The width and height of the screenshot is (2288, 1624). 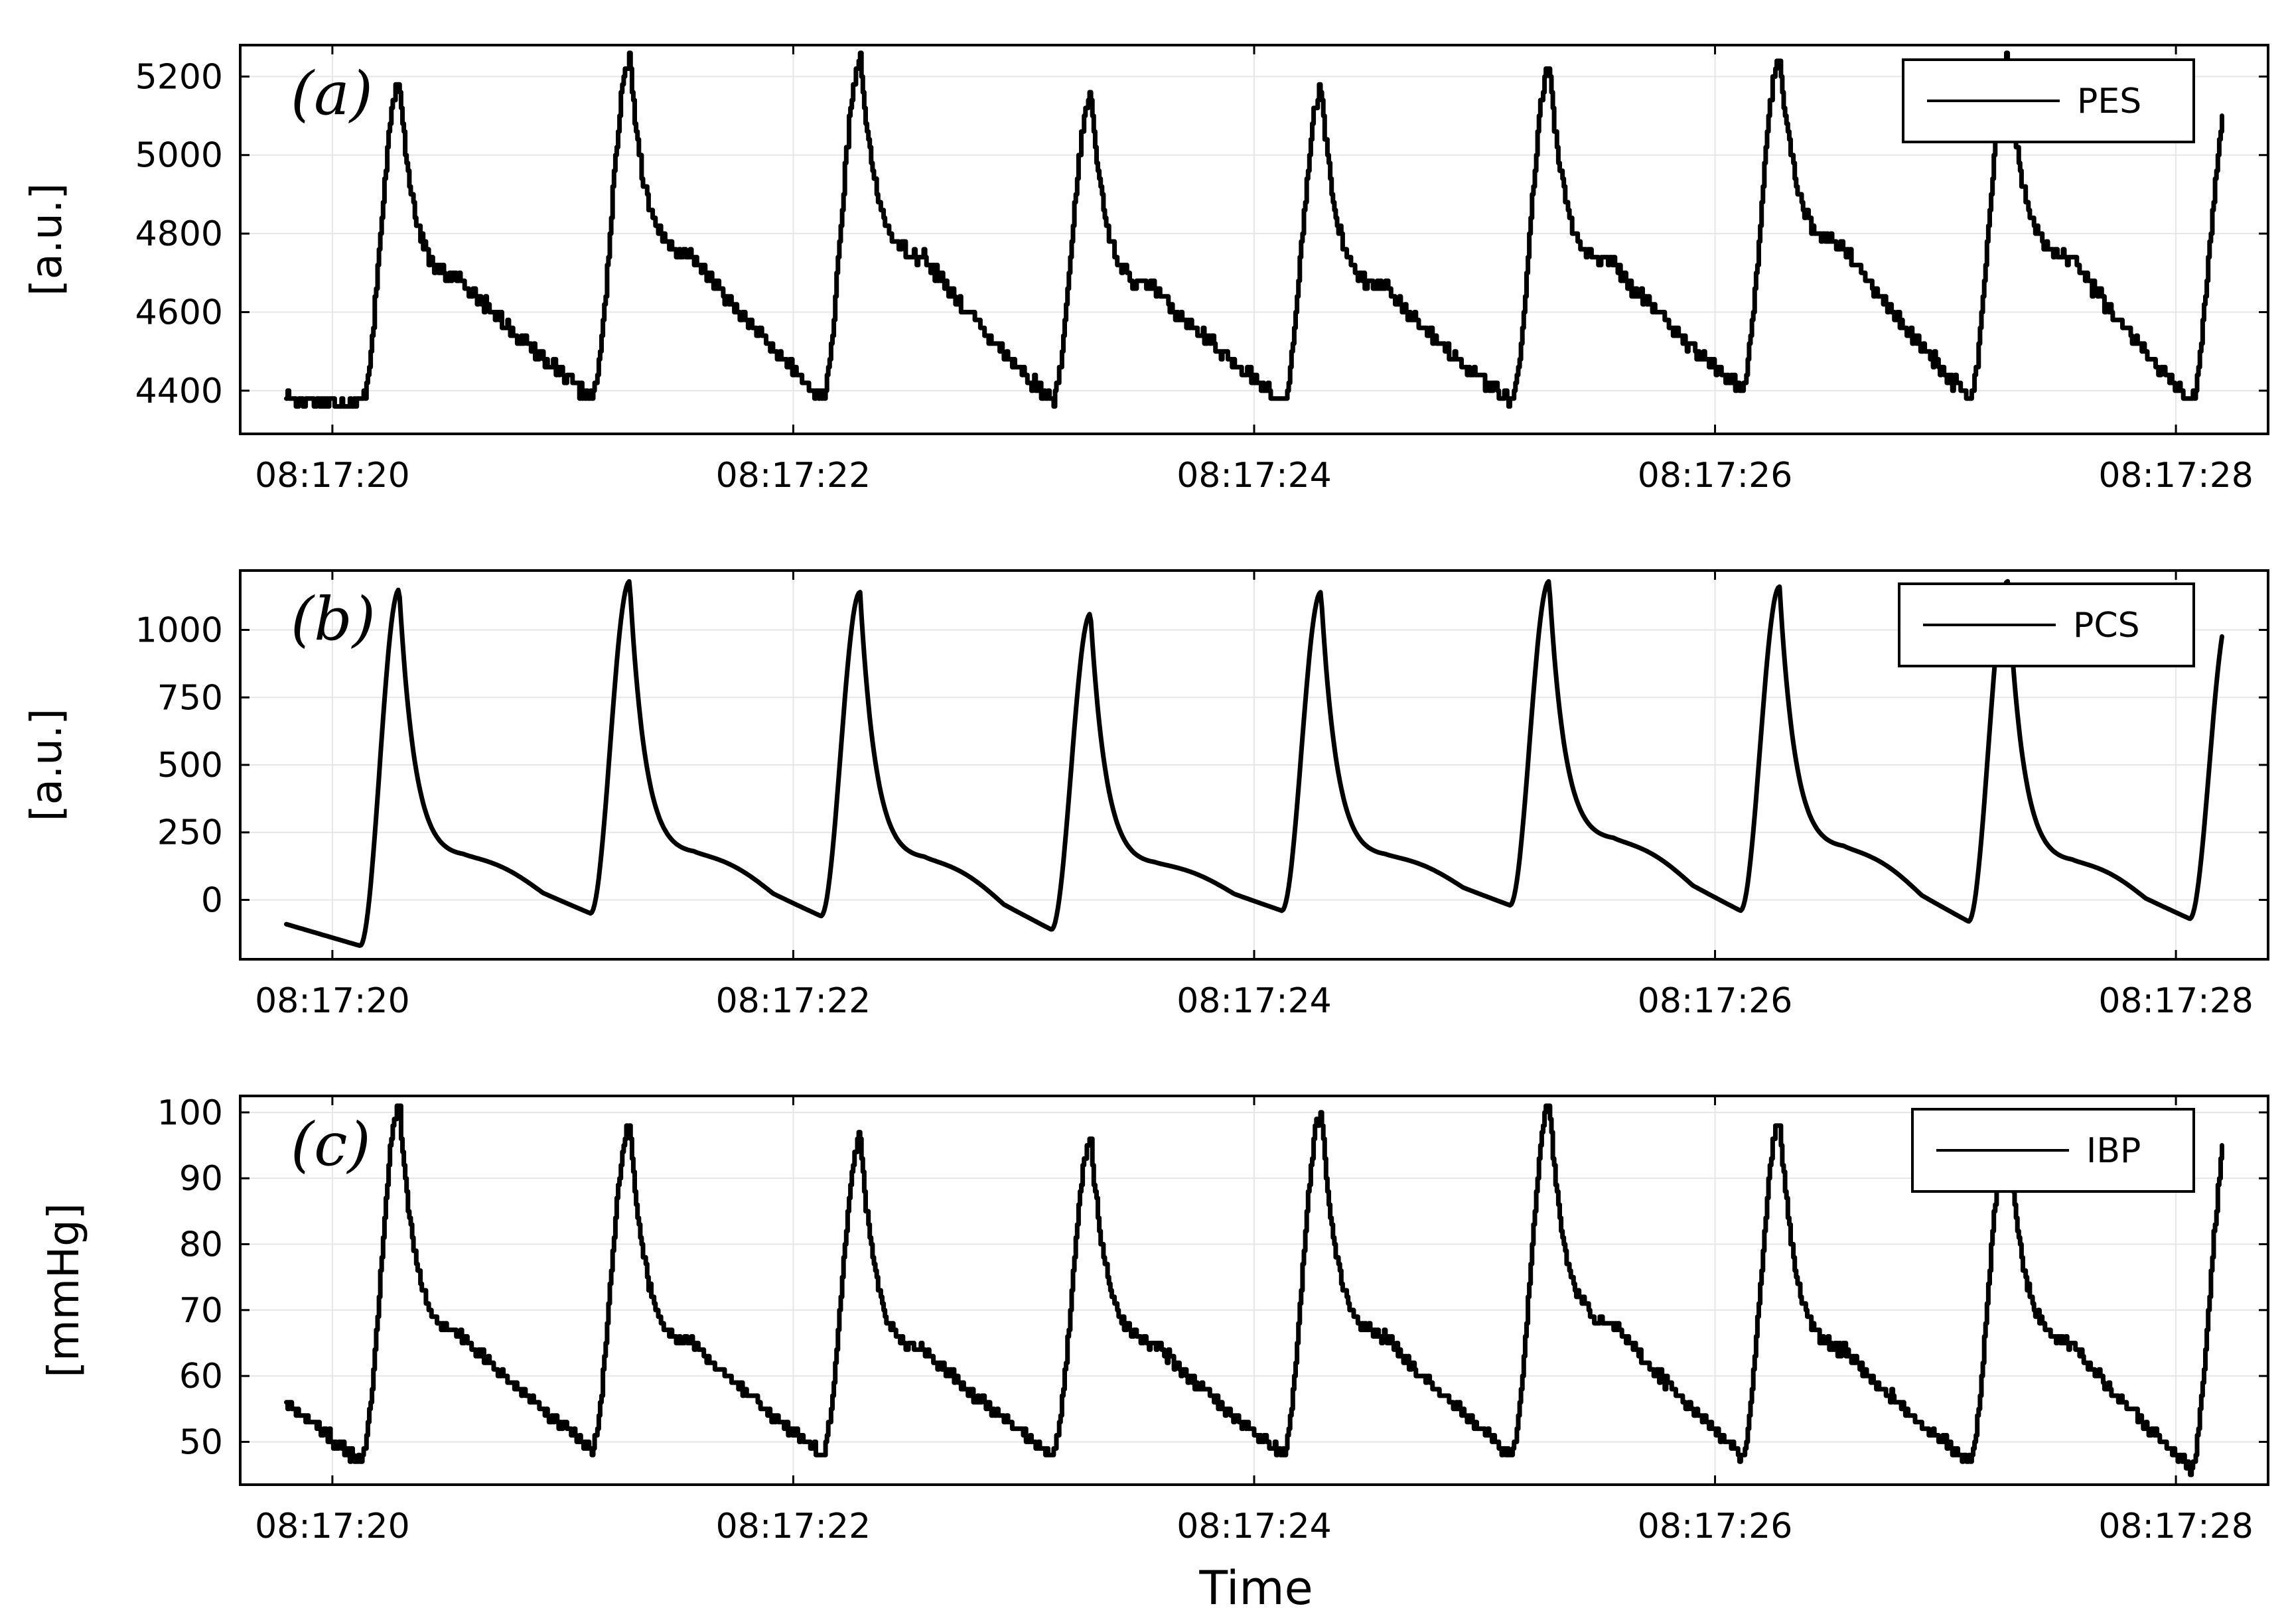 What do you see at coordinates (201, 1376) in the screenshot?
I see `y-tick-label: 60` at bounding box center [201, 1376].